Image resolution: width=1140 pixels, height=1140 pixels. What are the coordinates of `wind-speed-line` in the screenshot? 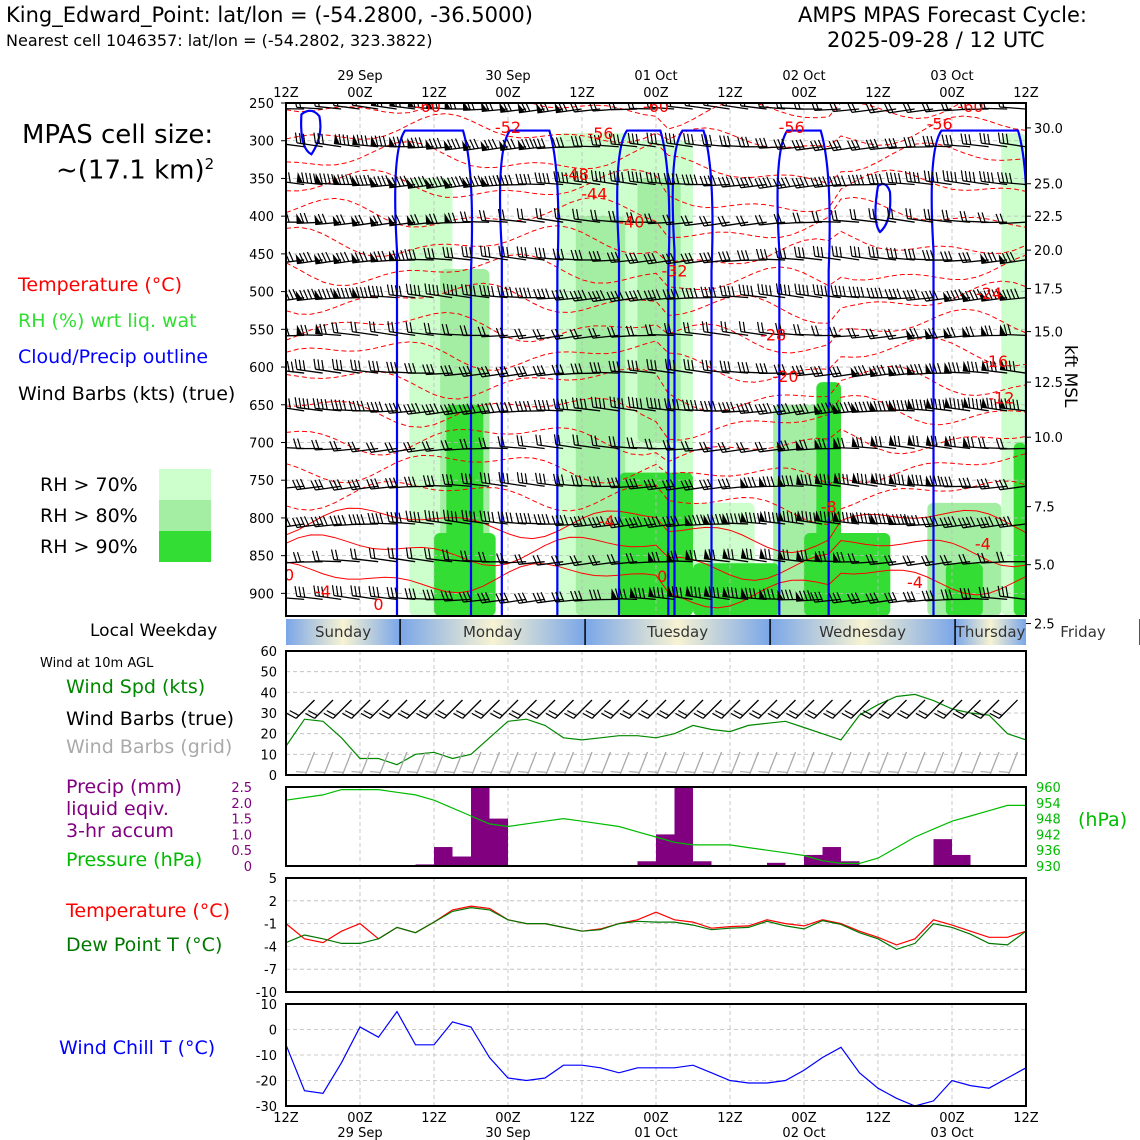 It's located at (656, 729).